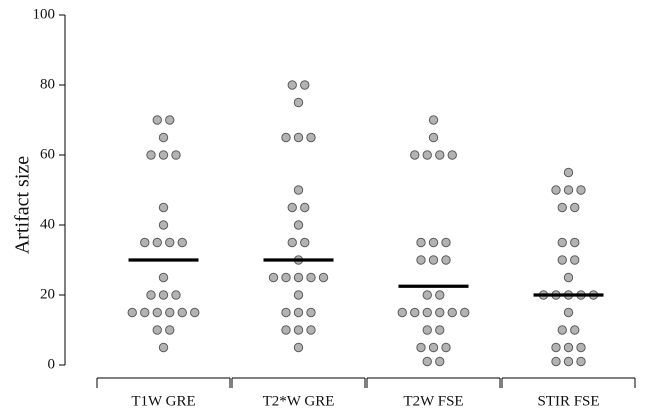  Describe the element at coordinates (299, 401) in the screenshot. I see `x-category-label: T2*W GRE` at that location.